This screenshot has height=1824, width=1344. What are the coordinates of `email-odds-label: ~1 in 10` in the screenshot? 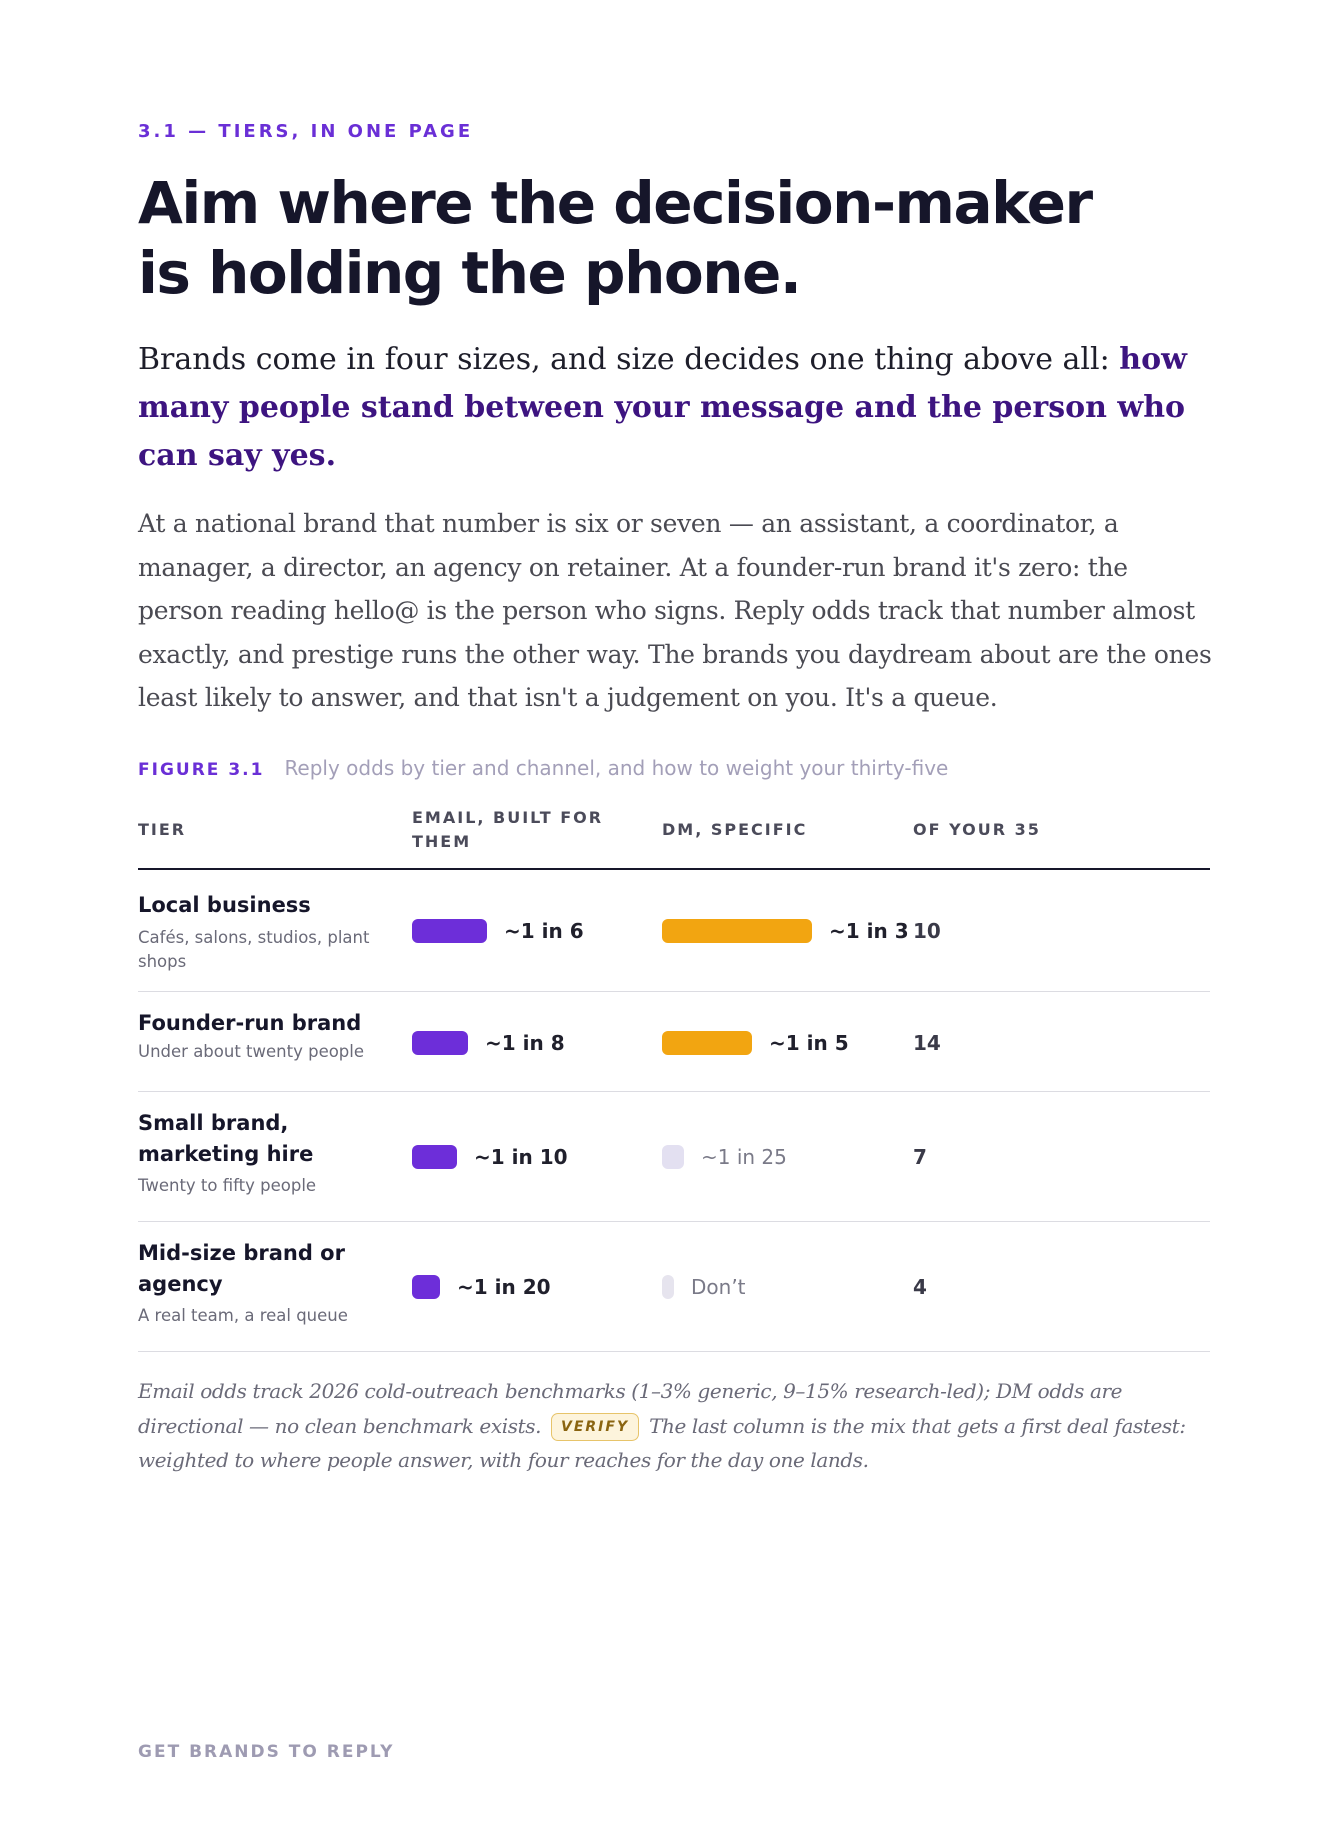 It's located at (521, 1157).